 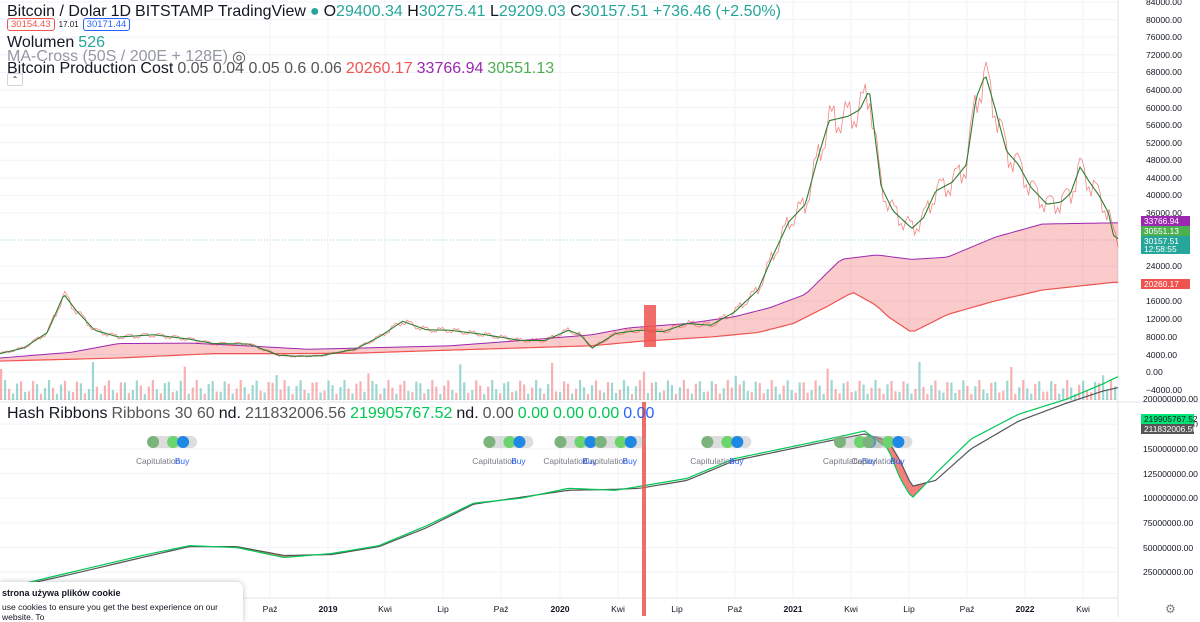 I want to click on settings-gear-icon: ⚙, so click(x=1170, y=609).